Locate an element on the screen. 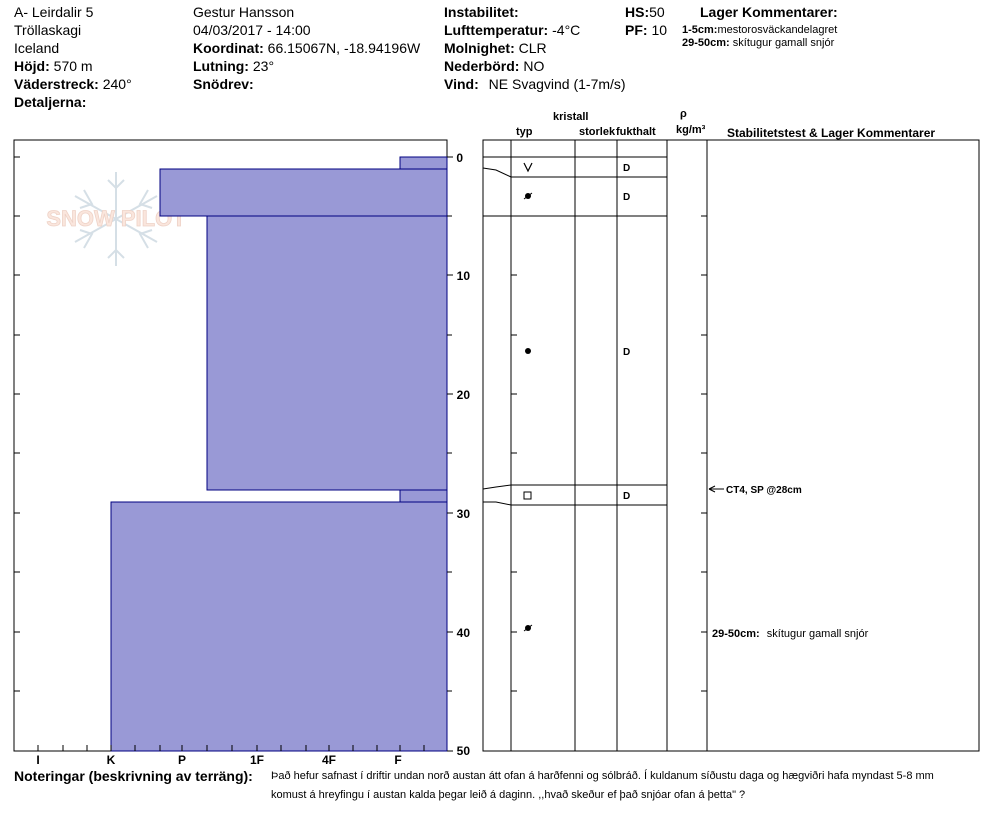  layer-comment-marker: 29-50cm: skítugur gamall snjór is located at coordinates (785, 634).